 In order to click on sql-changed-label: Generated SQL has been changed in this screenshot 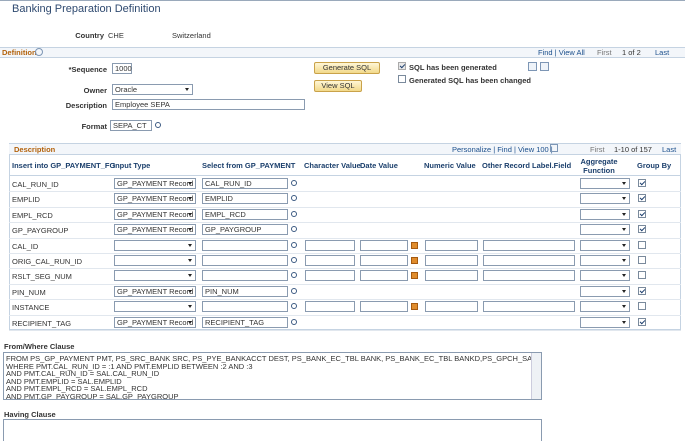, I will do `click(470, 80)`.